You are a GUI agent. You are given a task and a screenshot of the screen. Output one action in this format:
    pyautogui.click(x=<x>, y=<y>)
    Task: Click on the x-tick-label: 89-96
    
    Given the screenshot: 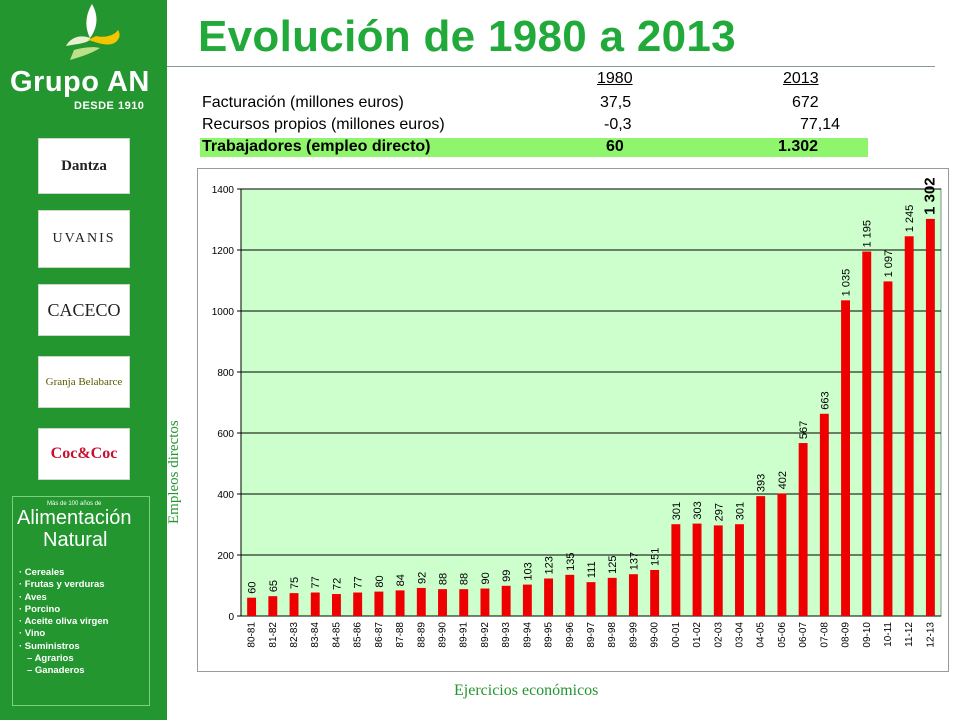 What is the action you would take?
    pyautogui.click(x=570, y=635)
    